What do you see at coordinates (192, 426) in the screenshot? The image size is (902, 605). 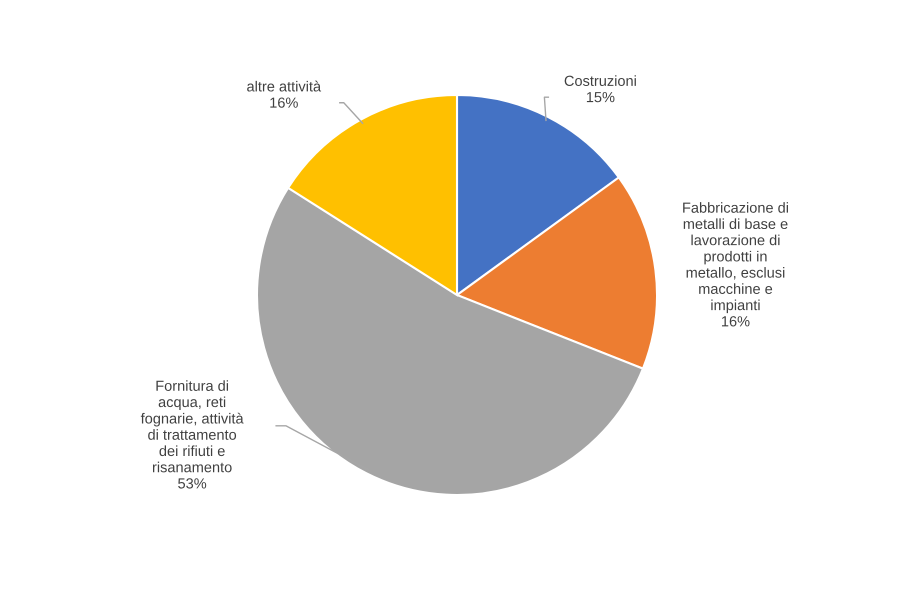 I see `slice-label: Fornitura di acqua, reti fognarie, attività di trattamento dei rifiuti e risanamento` at bounding box center [192, 426].